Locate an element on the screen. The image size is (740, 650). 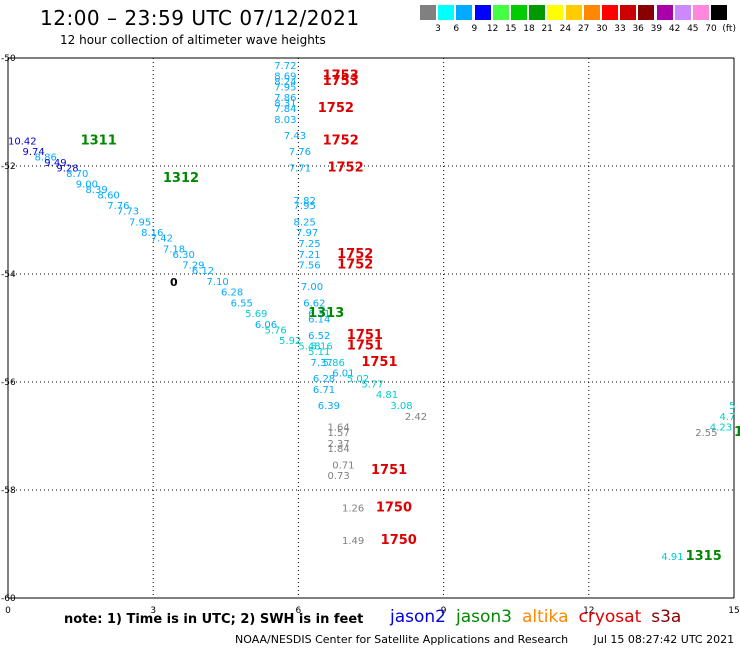
wave-height-value: 9.00 is located at coordinates (87, 185).